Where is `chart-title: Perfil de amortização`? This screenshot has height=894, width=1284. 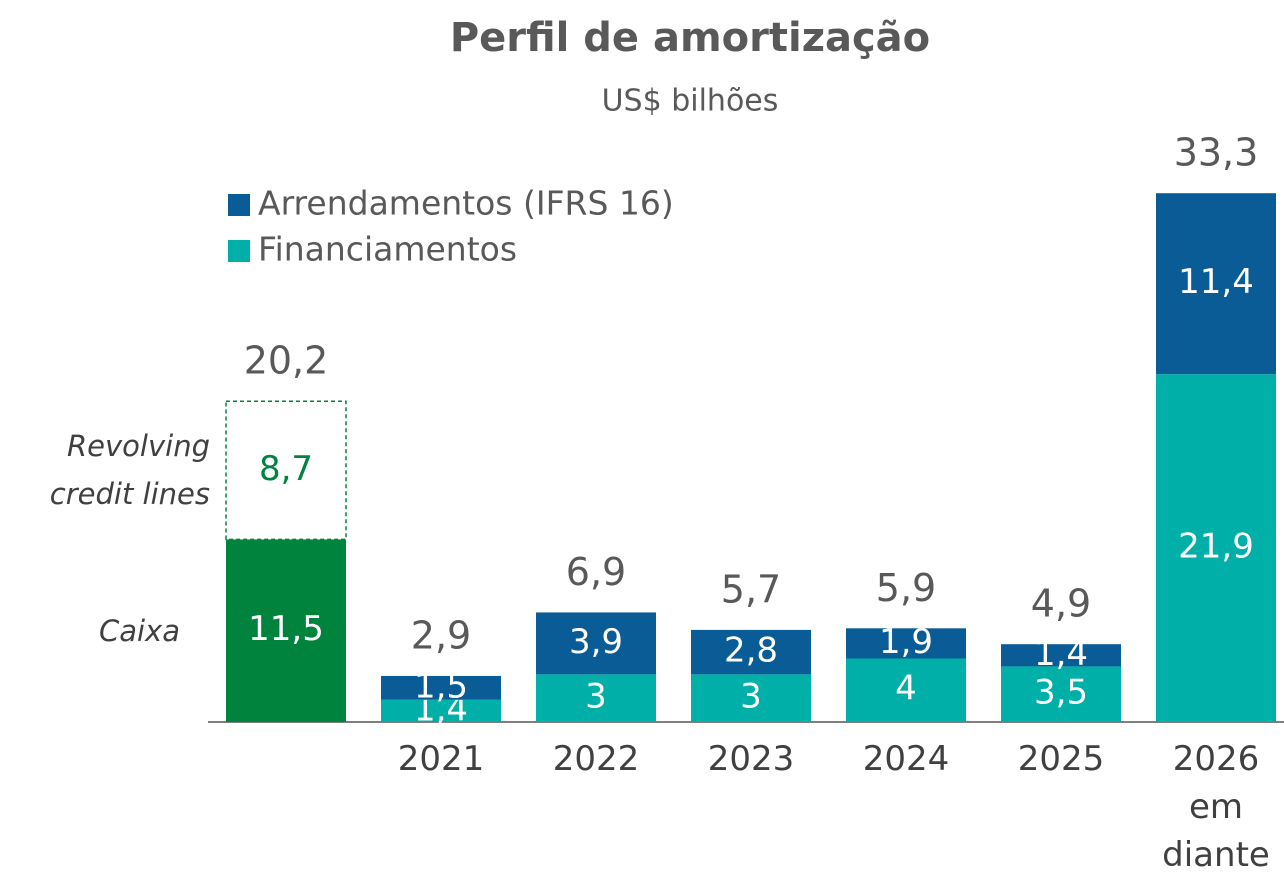 chart-title: Perfil de amortização is located at coordinates (690, 38).